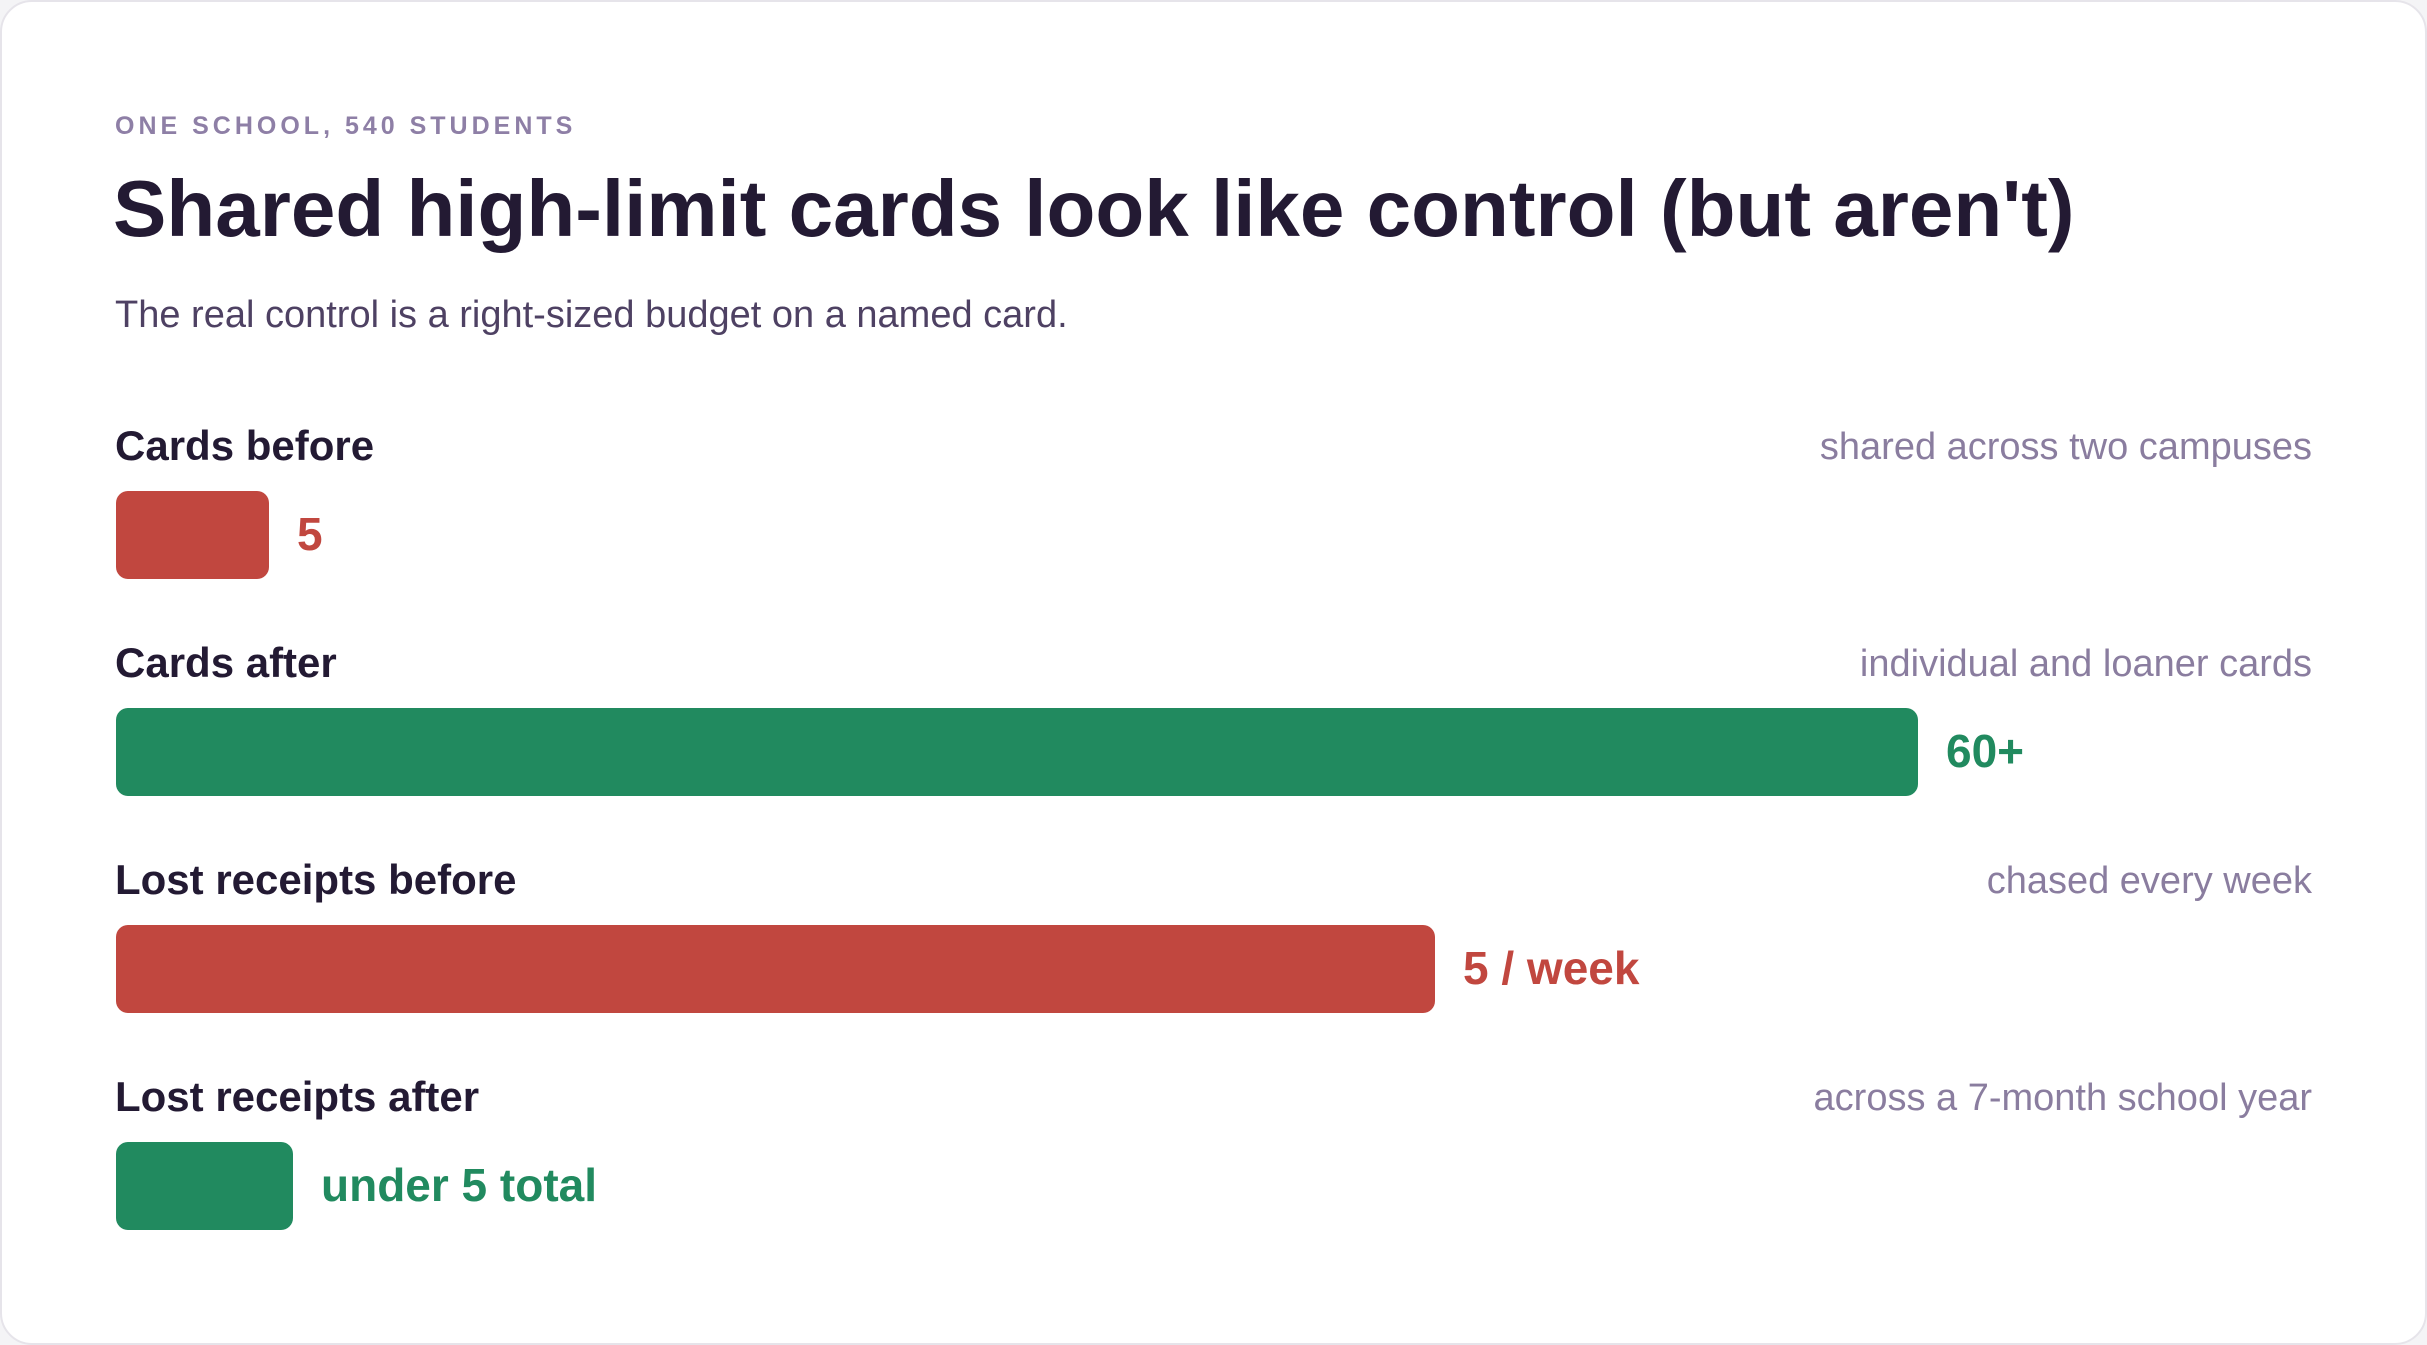  What do you see at coordinates (226, 662) in the screenshot?
I see `bar-label: Cards after` at bounding box center [226, 662].